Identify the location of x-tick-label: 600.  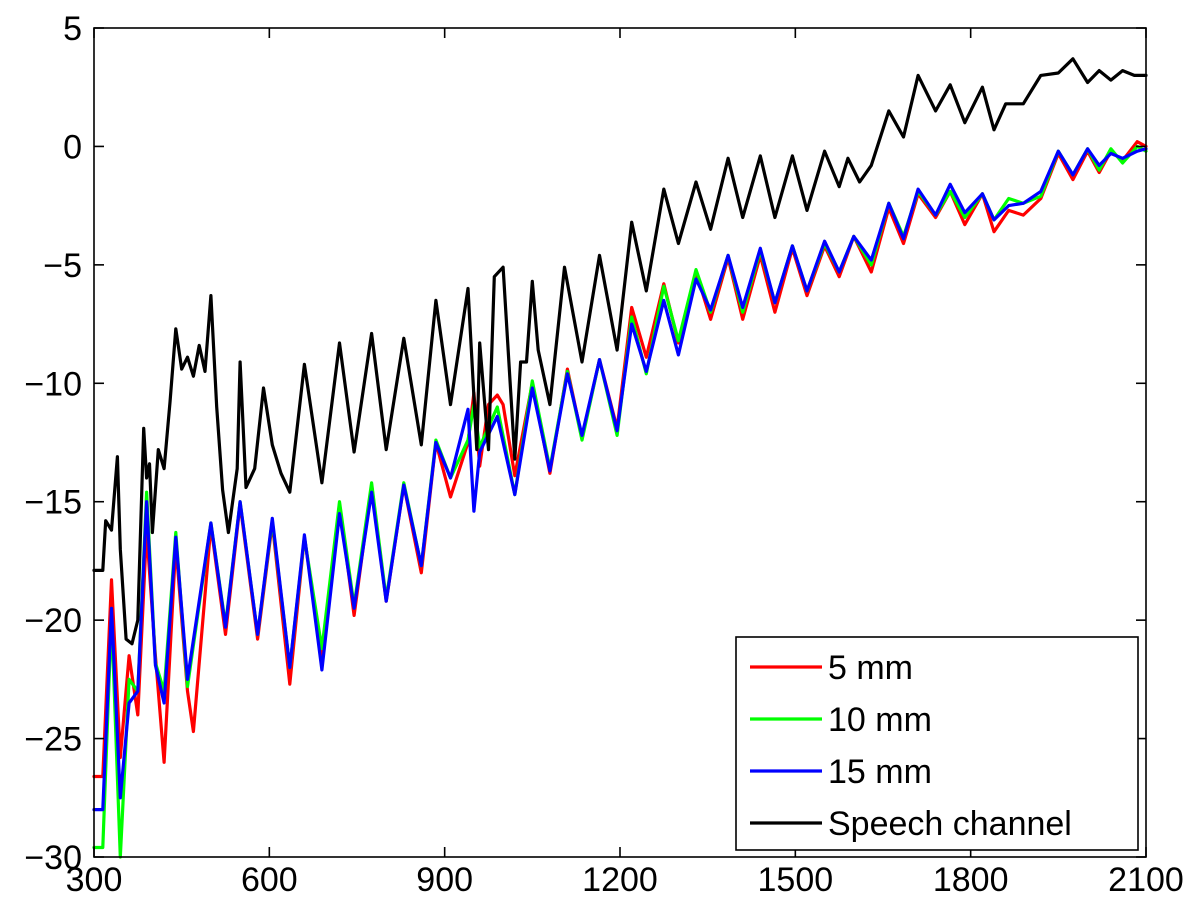
(269, 880).